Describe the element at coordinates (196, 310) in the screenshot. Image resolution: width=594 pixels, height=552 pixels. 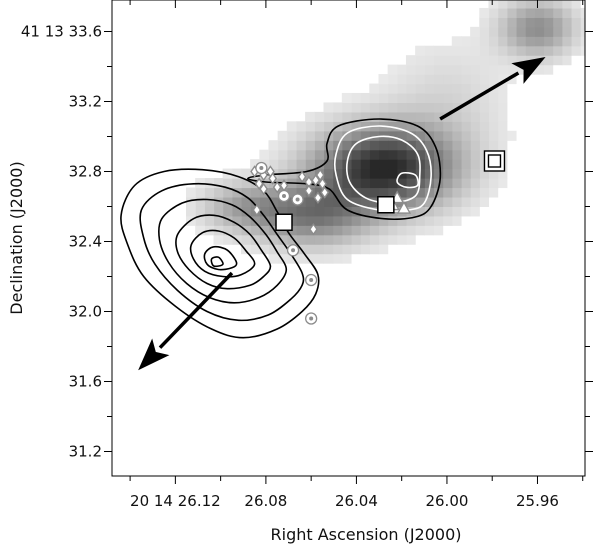
I see `arrow-shaft` at that location.